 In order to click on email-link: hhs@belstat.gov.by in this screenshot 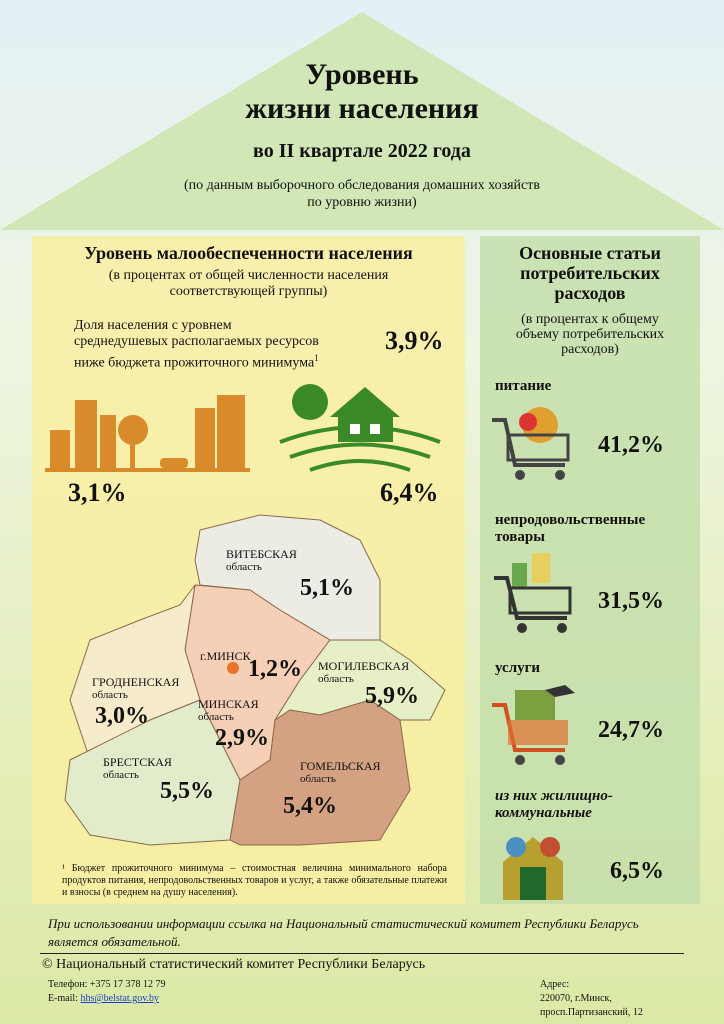, I will do `click(120, 998)`.